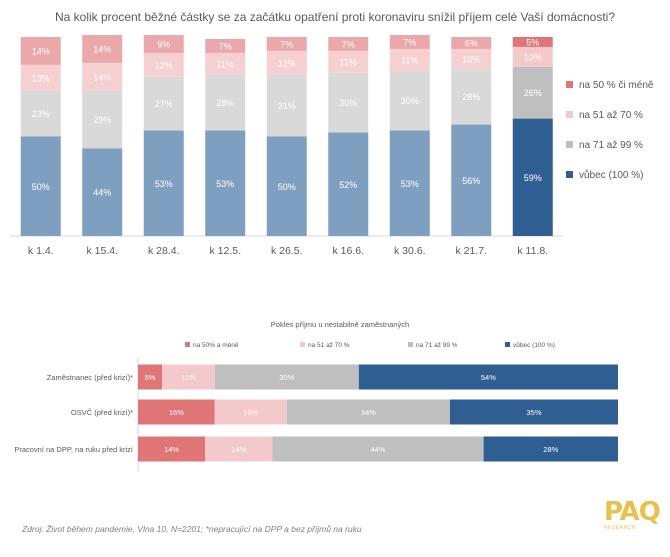 Image resolution: width=670 pixels, height=557 pixels. I want to click on x-tick-label: k 30.6., so click(410, 251).